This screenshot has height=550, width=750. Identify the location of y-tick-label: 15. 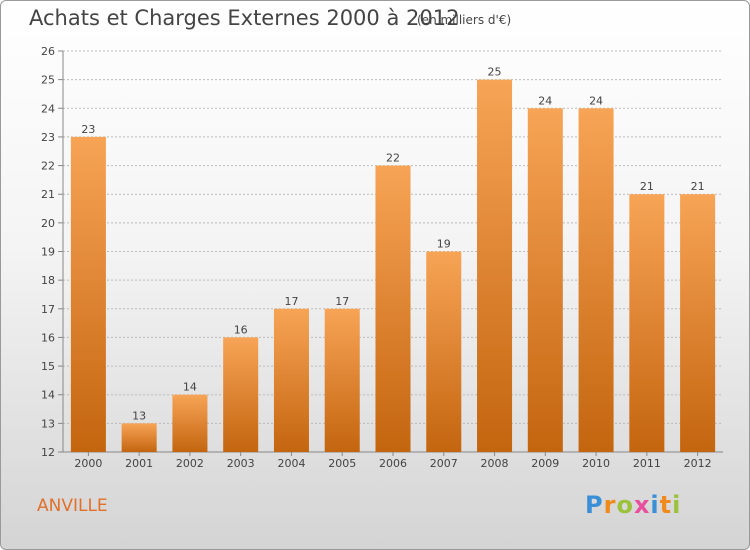
(48, 366).